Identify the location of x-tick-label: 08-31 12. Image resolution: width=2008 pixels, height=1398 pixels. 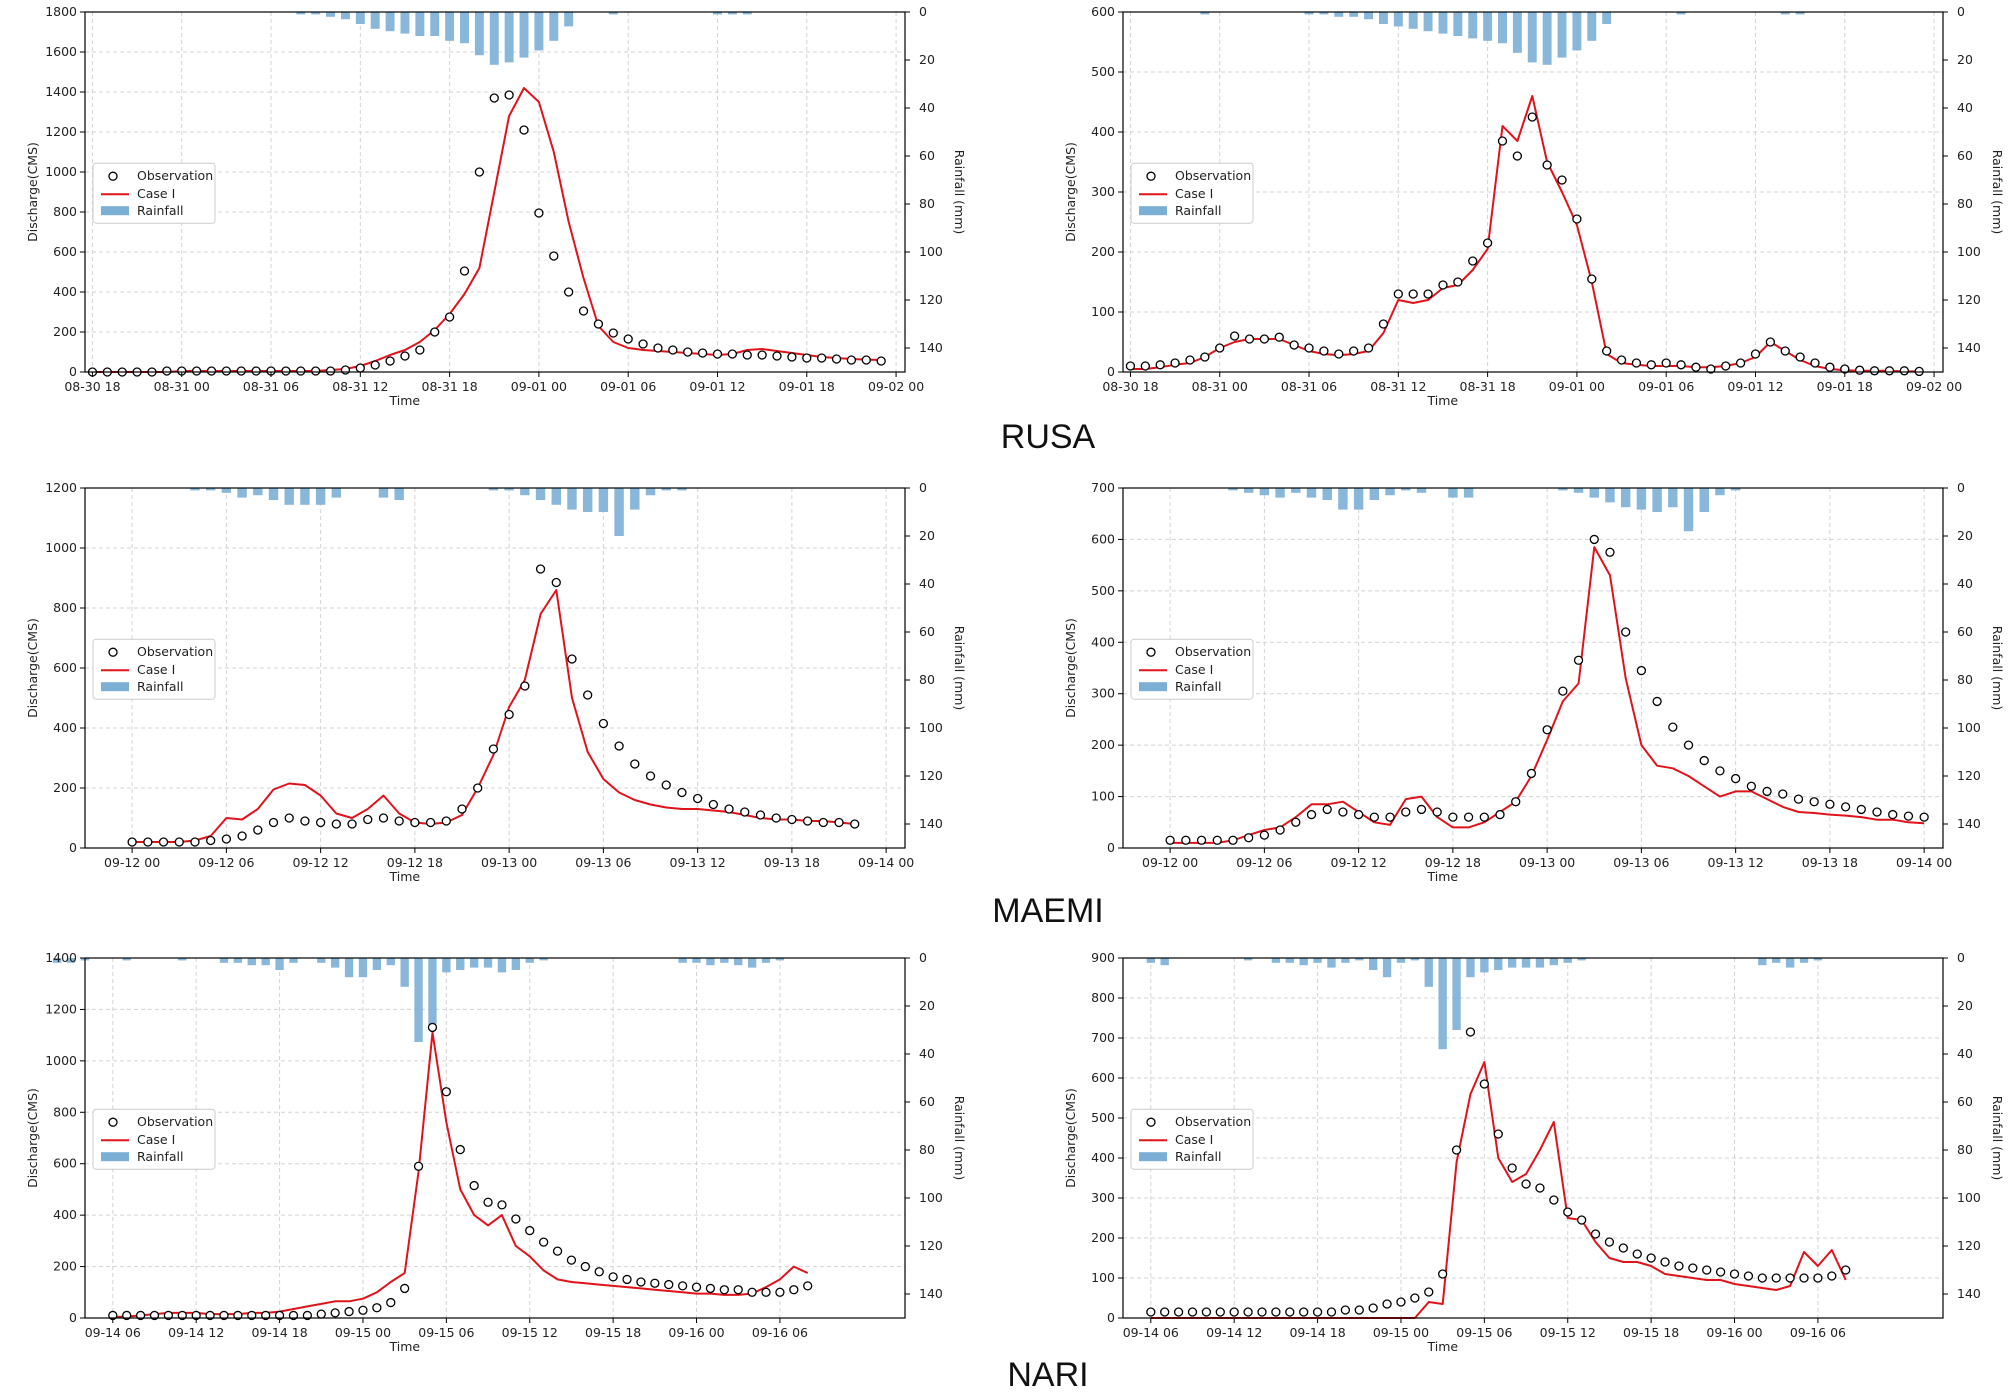
(360, 386).